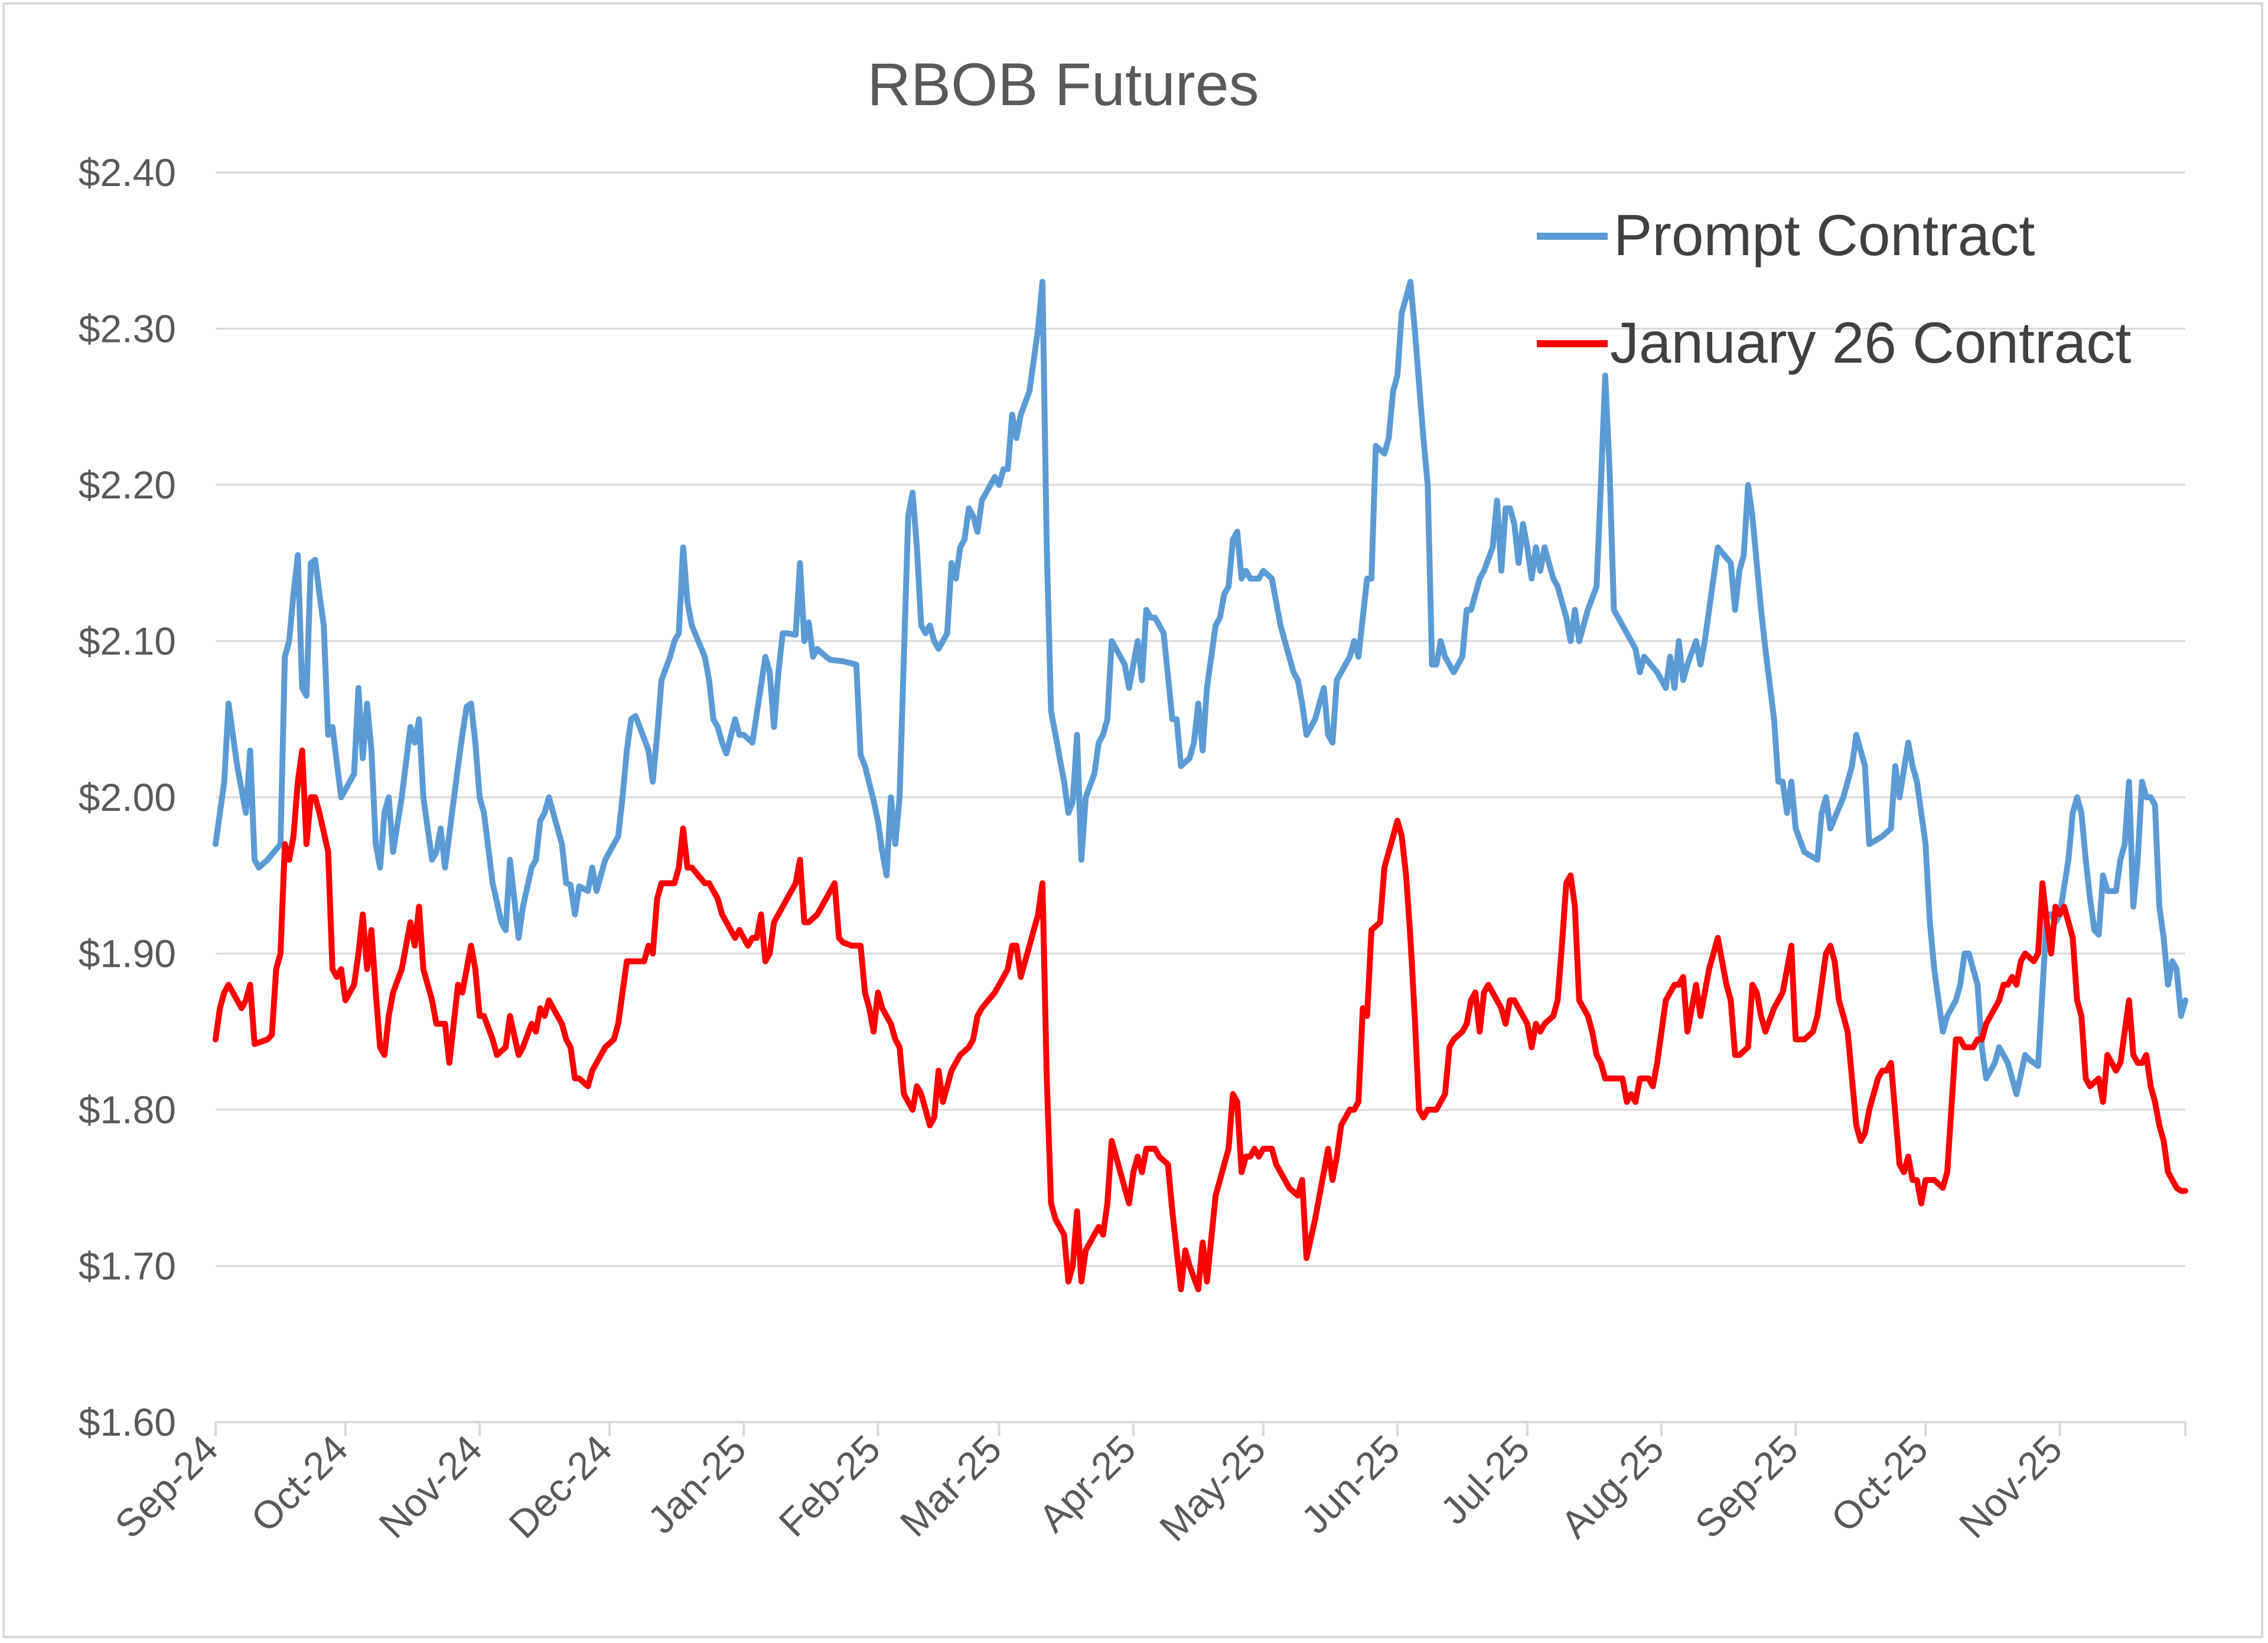  I want to click on x-tick-label: Feb-25, so click(829, 1486).